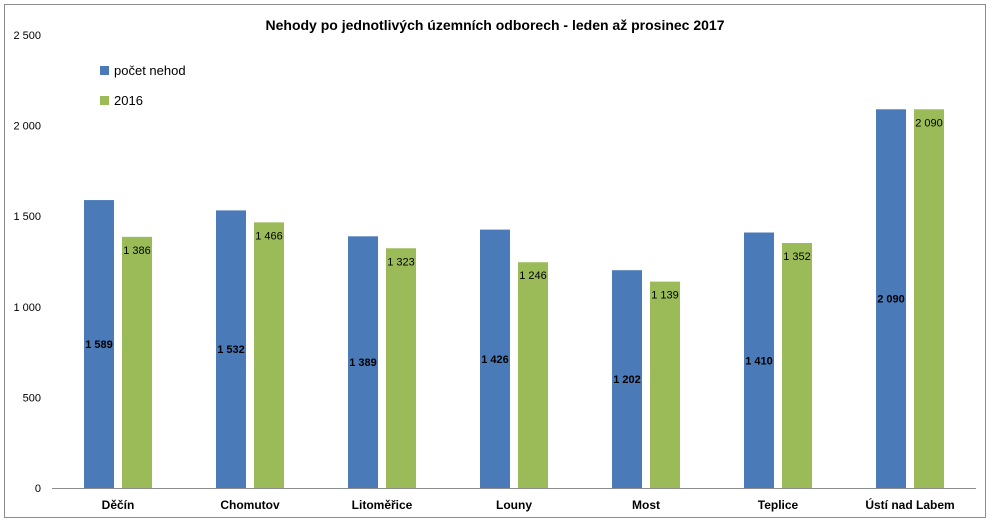 This screenshot has width=992, height=524. Describe the element at coordinates (665, 296) in the screenshot. I see `data-label-2016: 1 139` at that location.